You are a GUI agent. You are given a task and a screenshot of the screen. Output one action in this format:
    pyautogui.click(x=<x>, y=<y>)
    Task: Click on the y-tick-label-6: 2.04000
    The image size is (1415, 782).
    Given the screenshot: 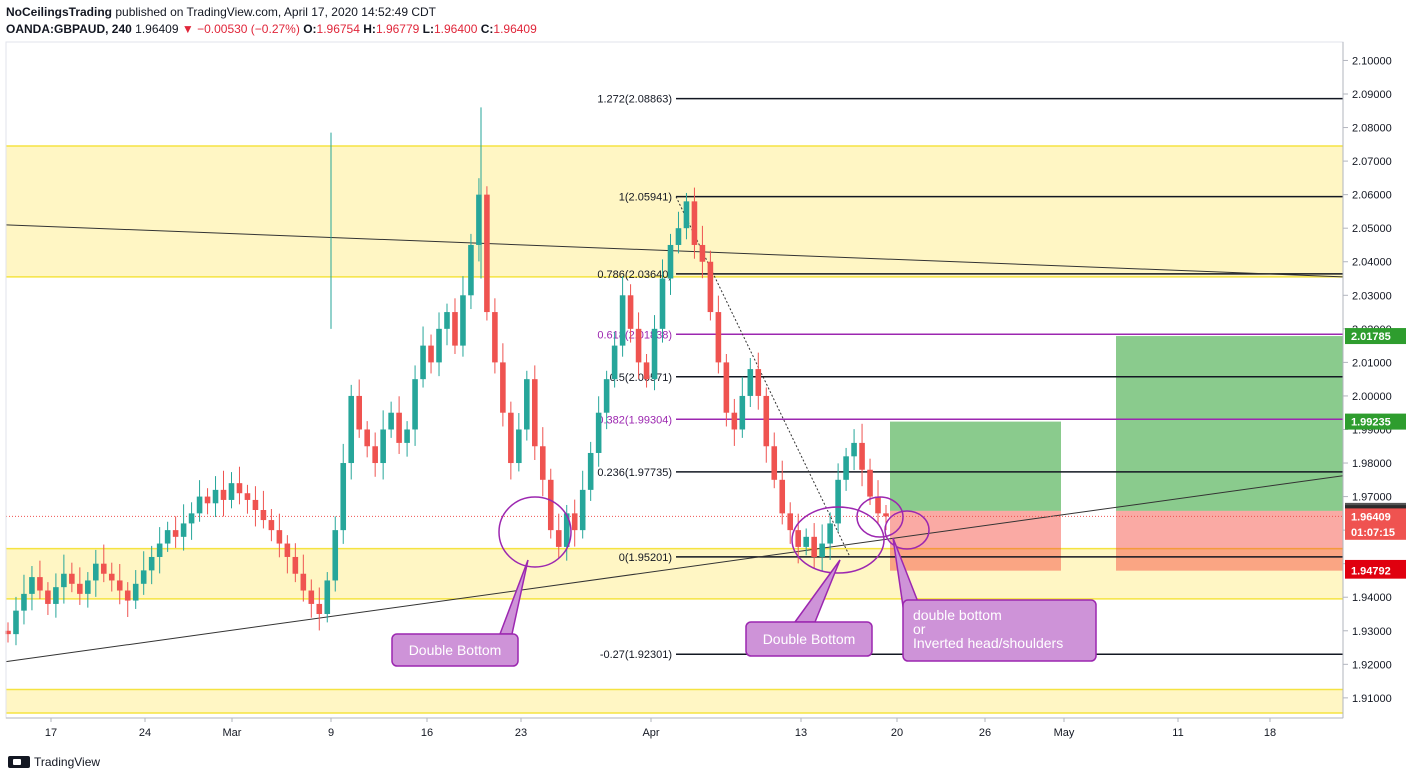 What is the action you would take?
    pyautogui.click(x=1372, y=263)
    